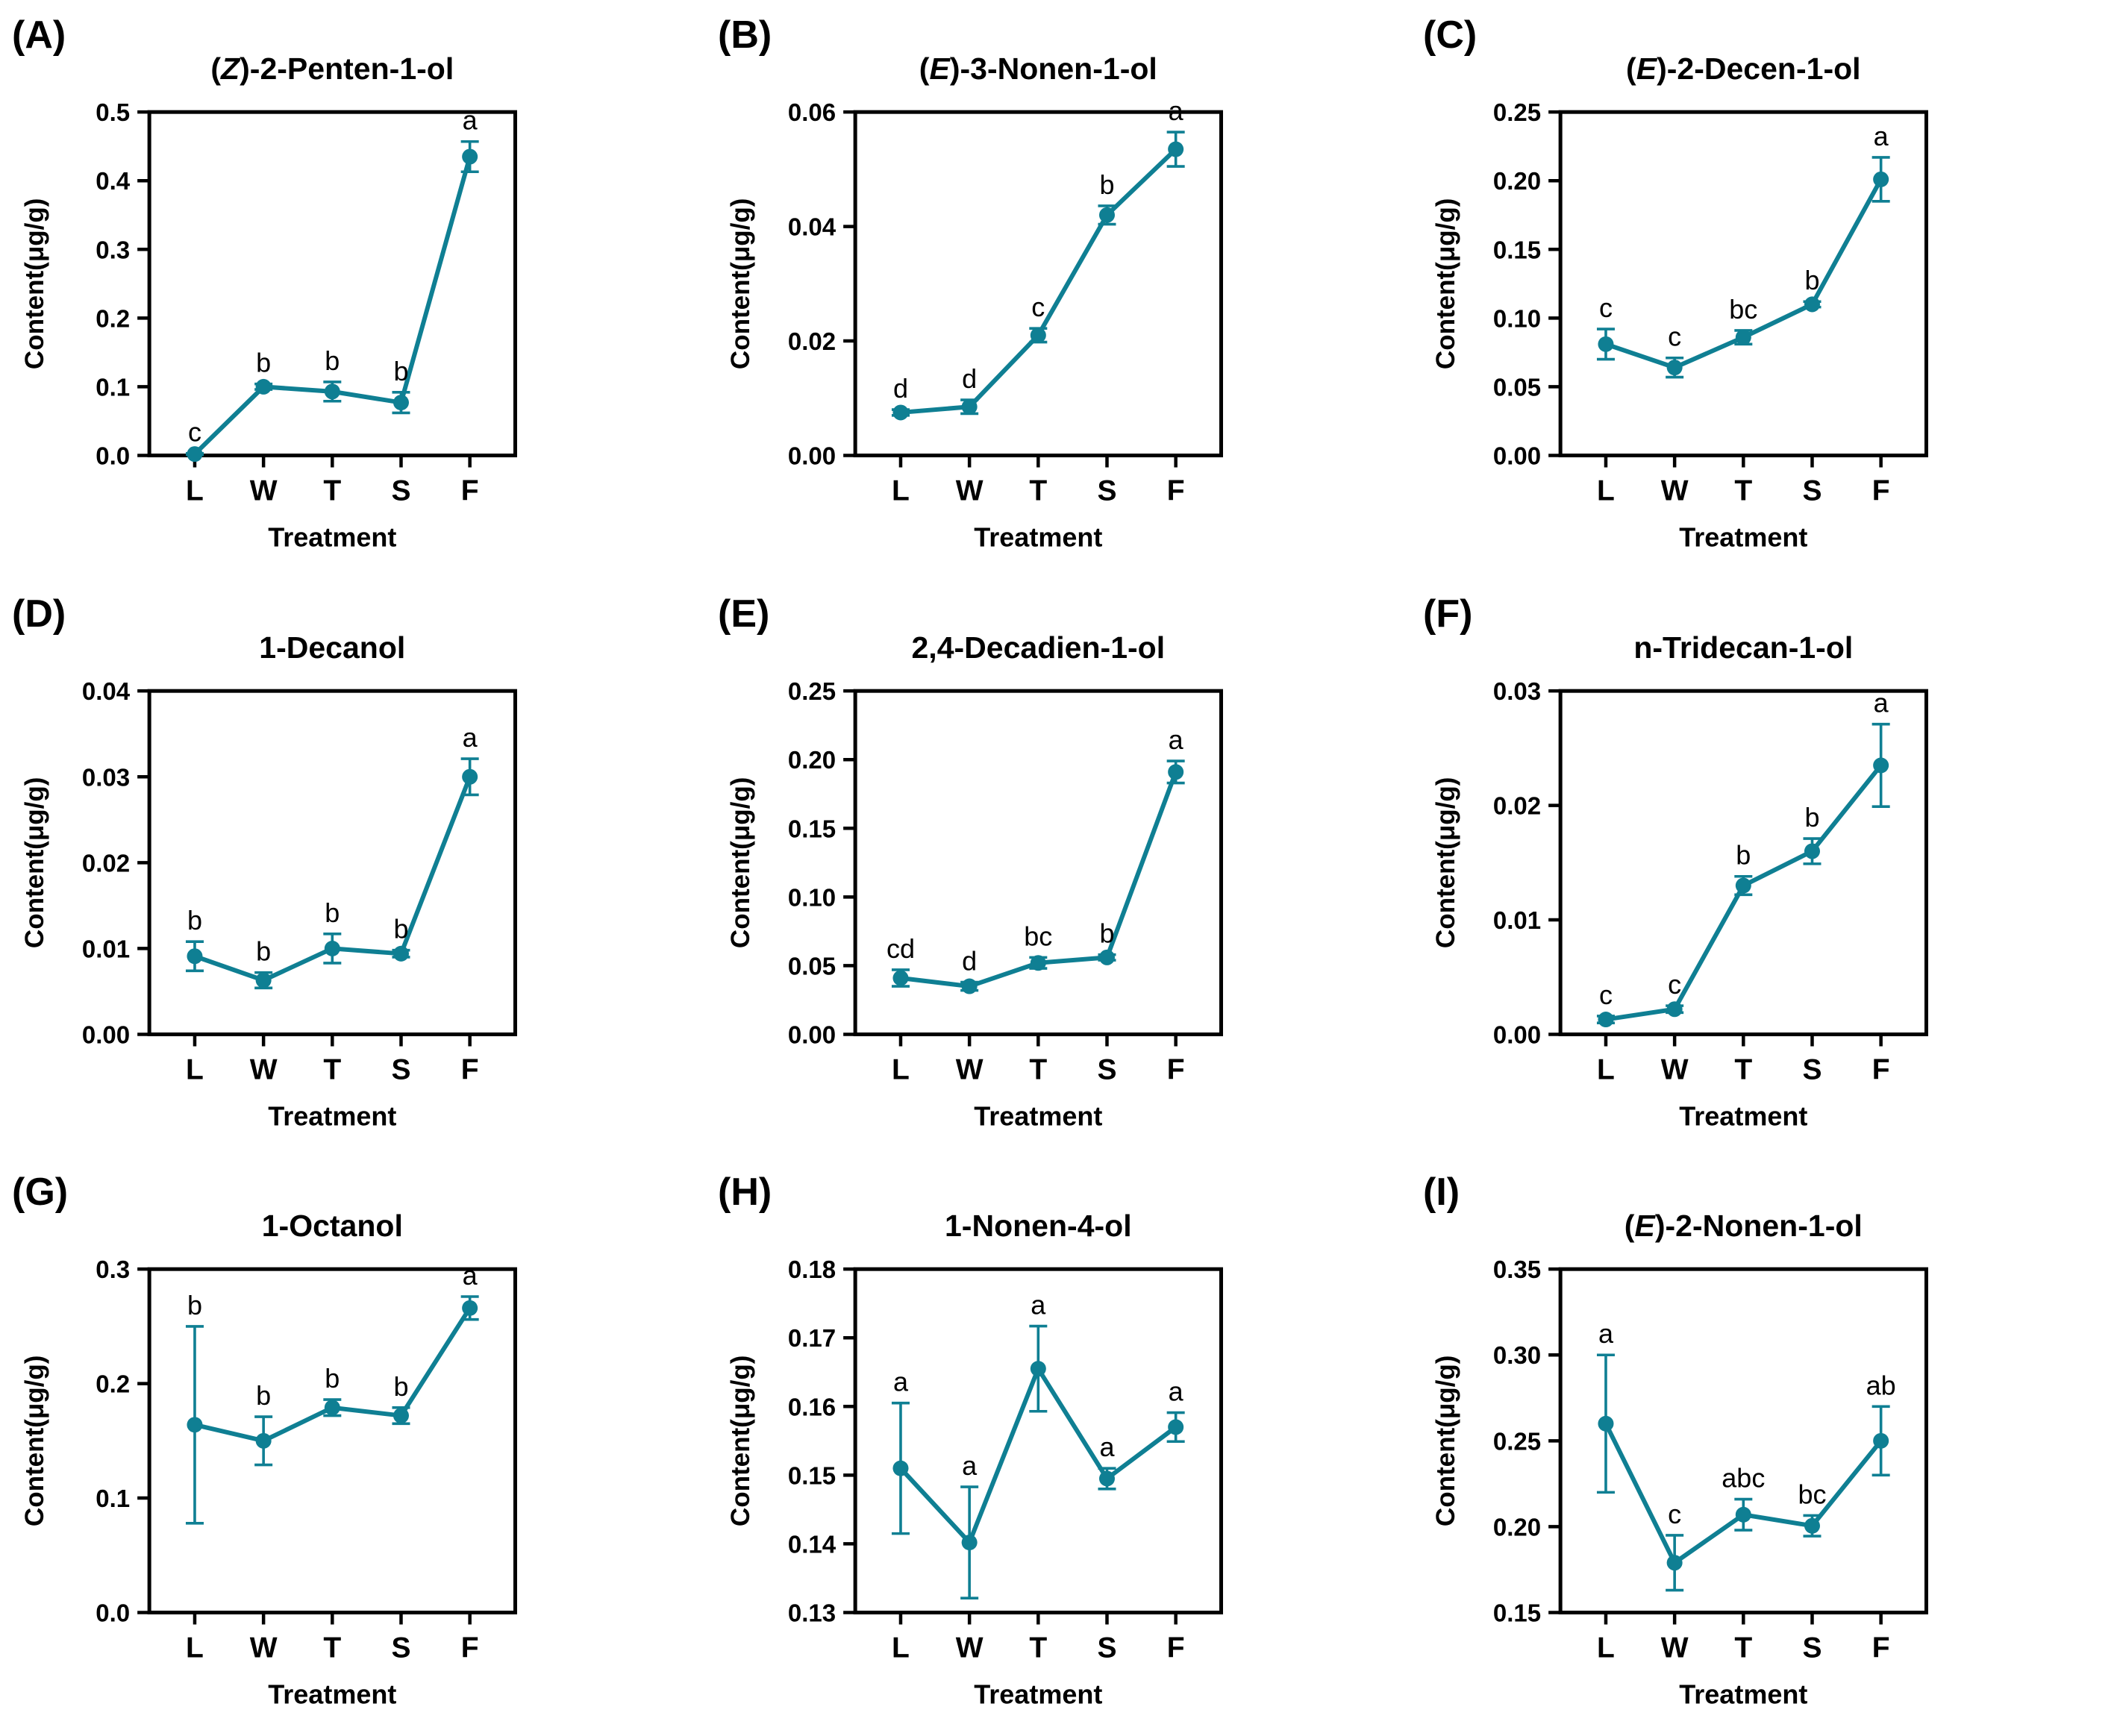 This screenshot has height=1736, width=2117. Describe the element at coordinates (332, 306) in the screenshot. I see `data-line` at that location.